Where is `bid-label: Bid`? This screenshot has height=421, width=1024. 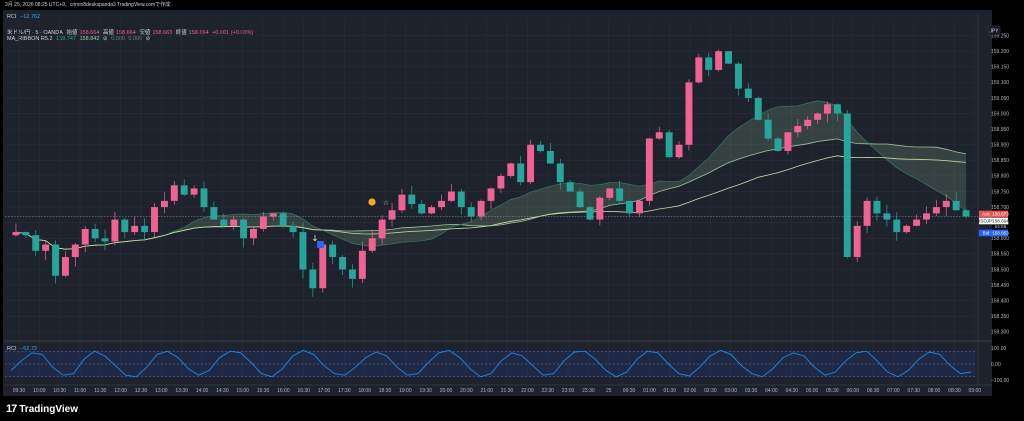
bid-label: Bid is located at coordinates (986, 233).